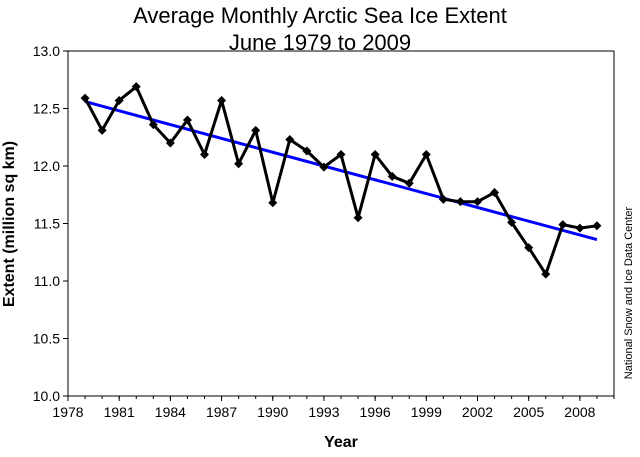 This screenshot has height=457, width=640. Describe the element at coordinates (46, 396) in the screenshot. I see `y-tick-label: 10.0` at that location.